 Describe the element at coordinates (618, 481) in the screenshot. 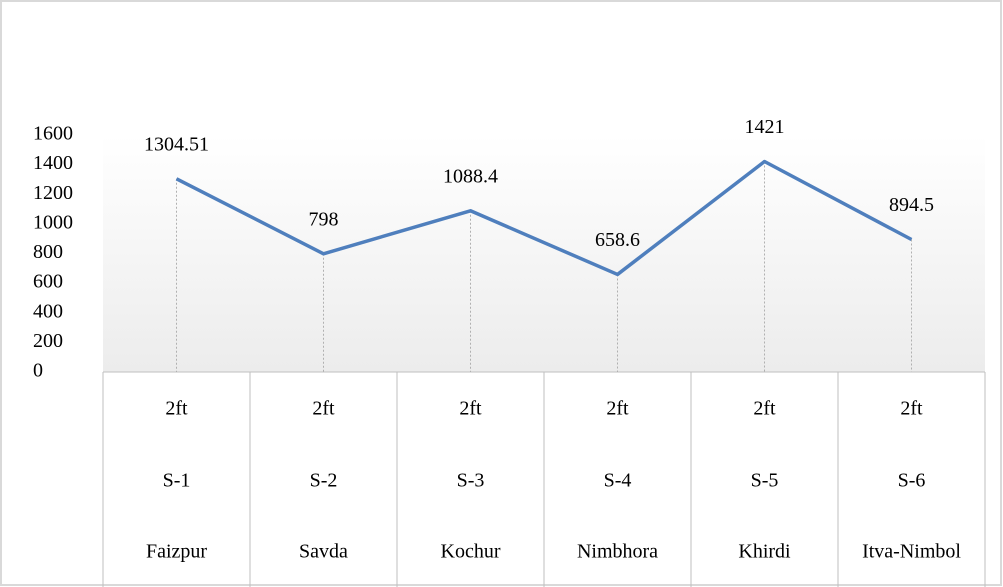

I see `x-tick-label: S-4` at that location.